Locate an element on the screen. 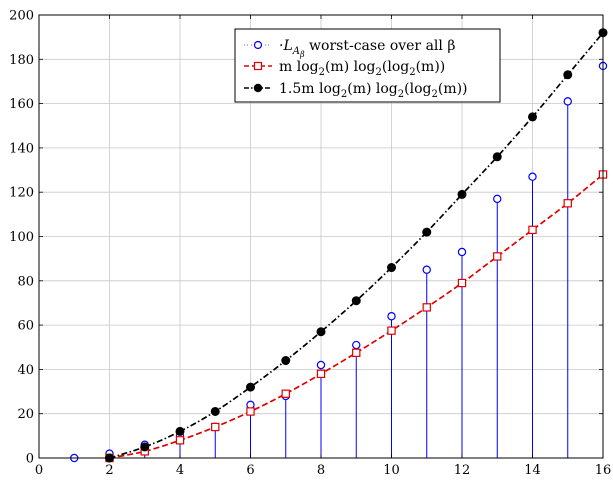 The width and height of the screenshot is (613, 480). legend-label-0: ·LAβ worst-case over all β is located at coordinates (367, 48).